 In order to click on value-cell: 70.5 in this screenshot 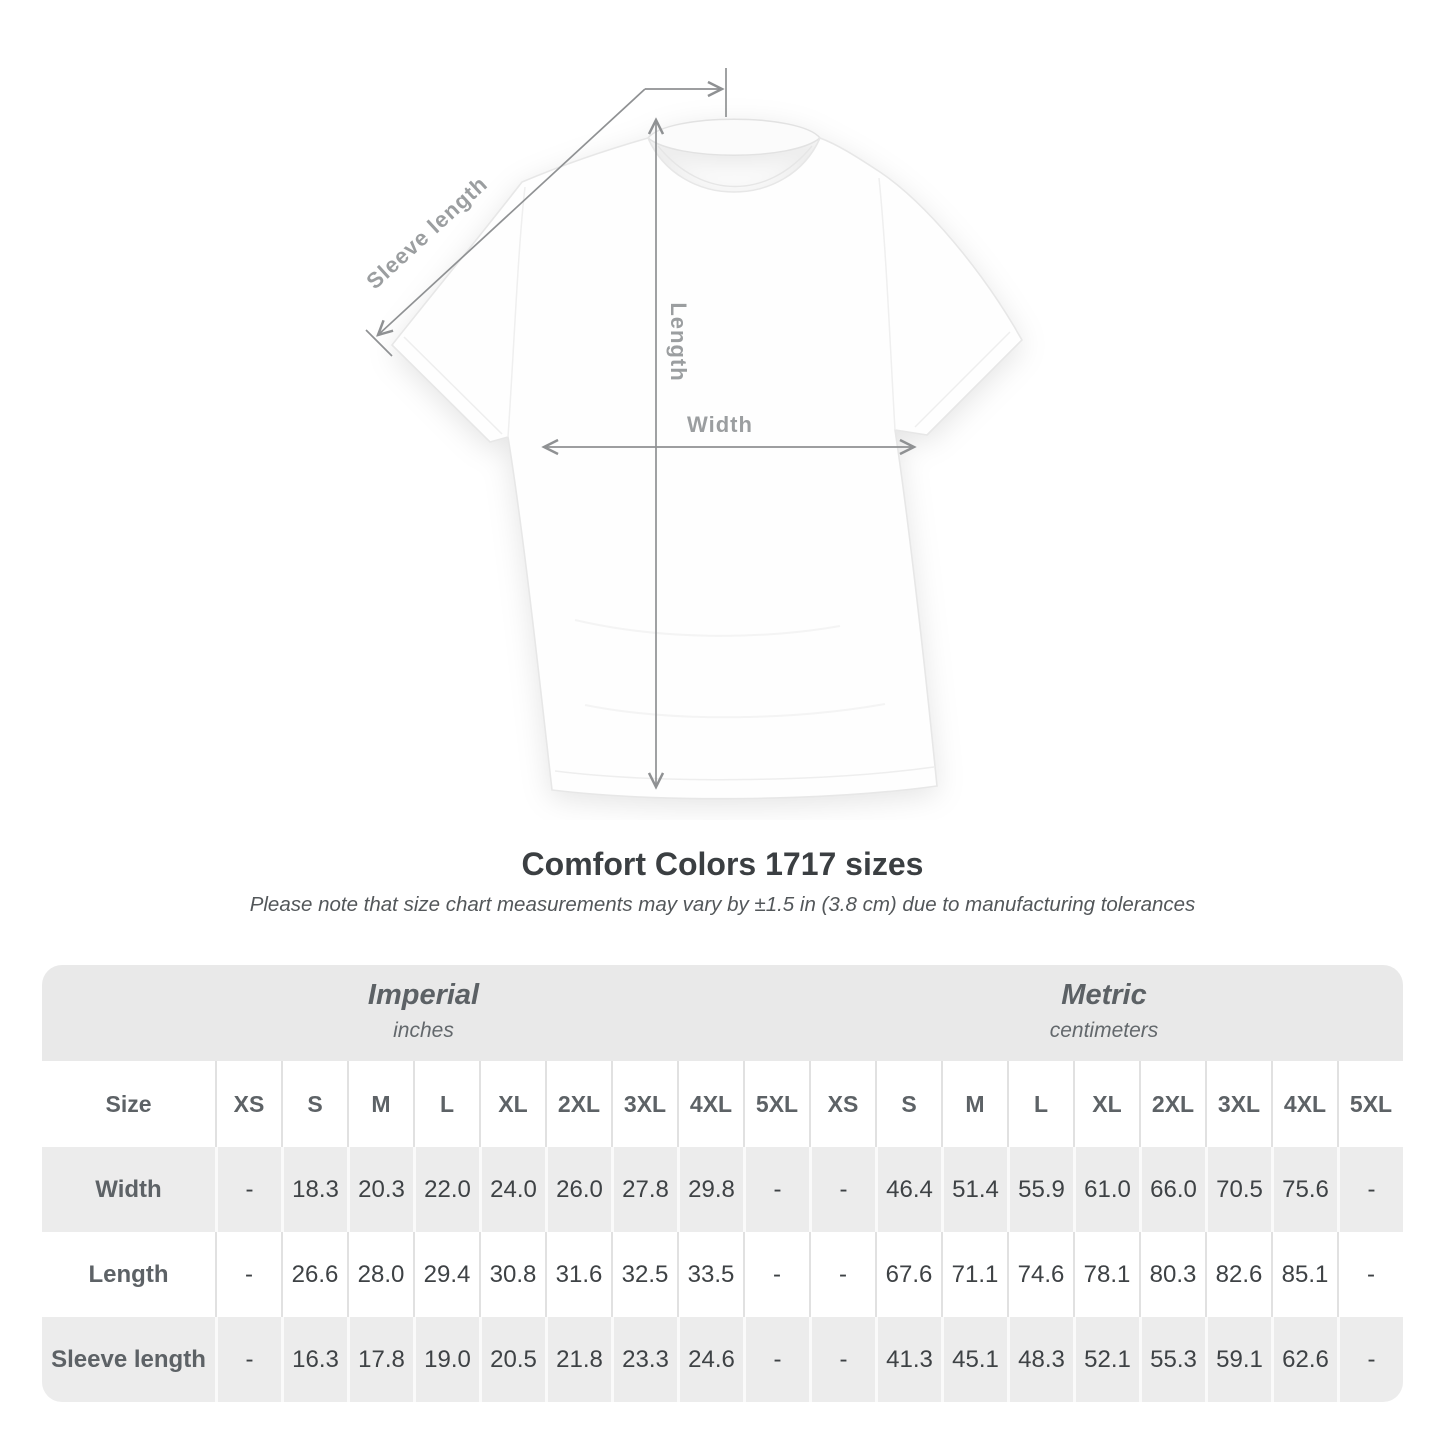, I will do `click(1238, 1189)`.